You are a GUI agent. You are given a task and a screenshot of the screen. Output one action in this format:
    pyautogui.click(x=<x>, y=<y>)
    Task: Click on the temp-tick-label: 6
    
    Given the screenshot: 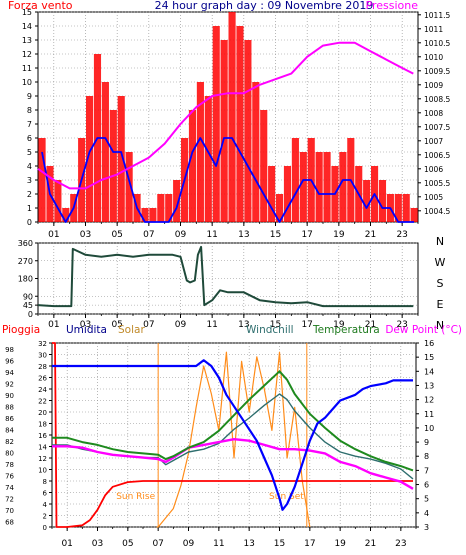 What is the action you would take?
    pyautogui.click(x=426, y=485)
    